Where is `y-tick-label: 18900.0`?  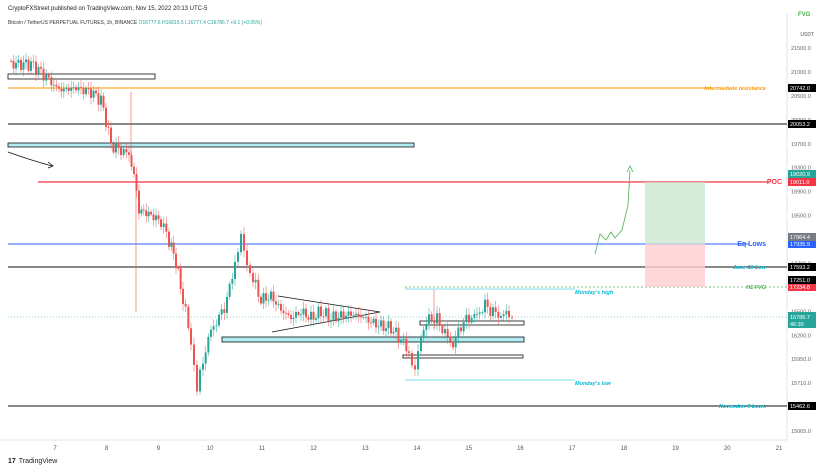 y-tick-label: 18900.0 is located at coordinates (801, 193).